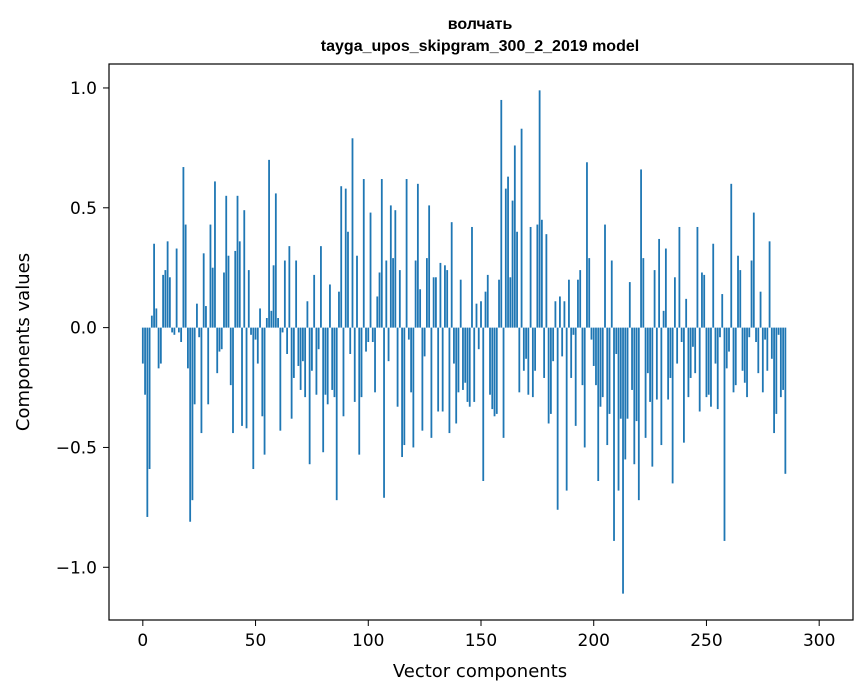 Image resolution: width=867 pixels, height=696 pixels. Describe the element at coordinates (594, 641) in the screenshot. I see `x-tick-label: 200` at that location.